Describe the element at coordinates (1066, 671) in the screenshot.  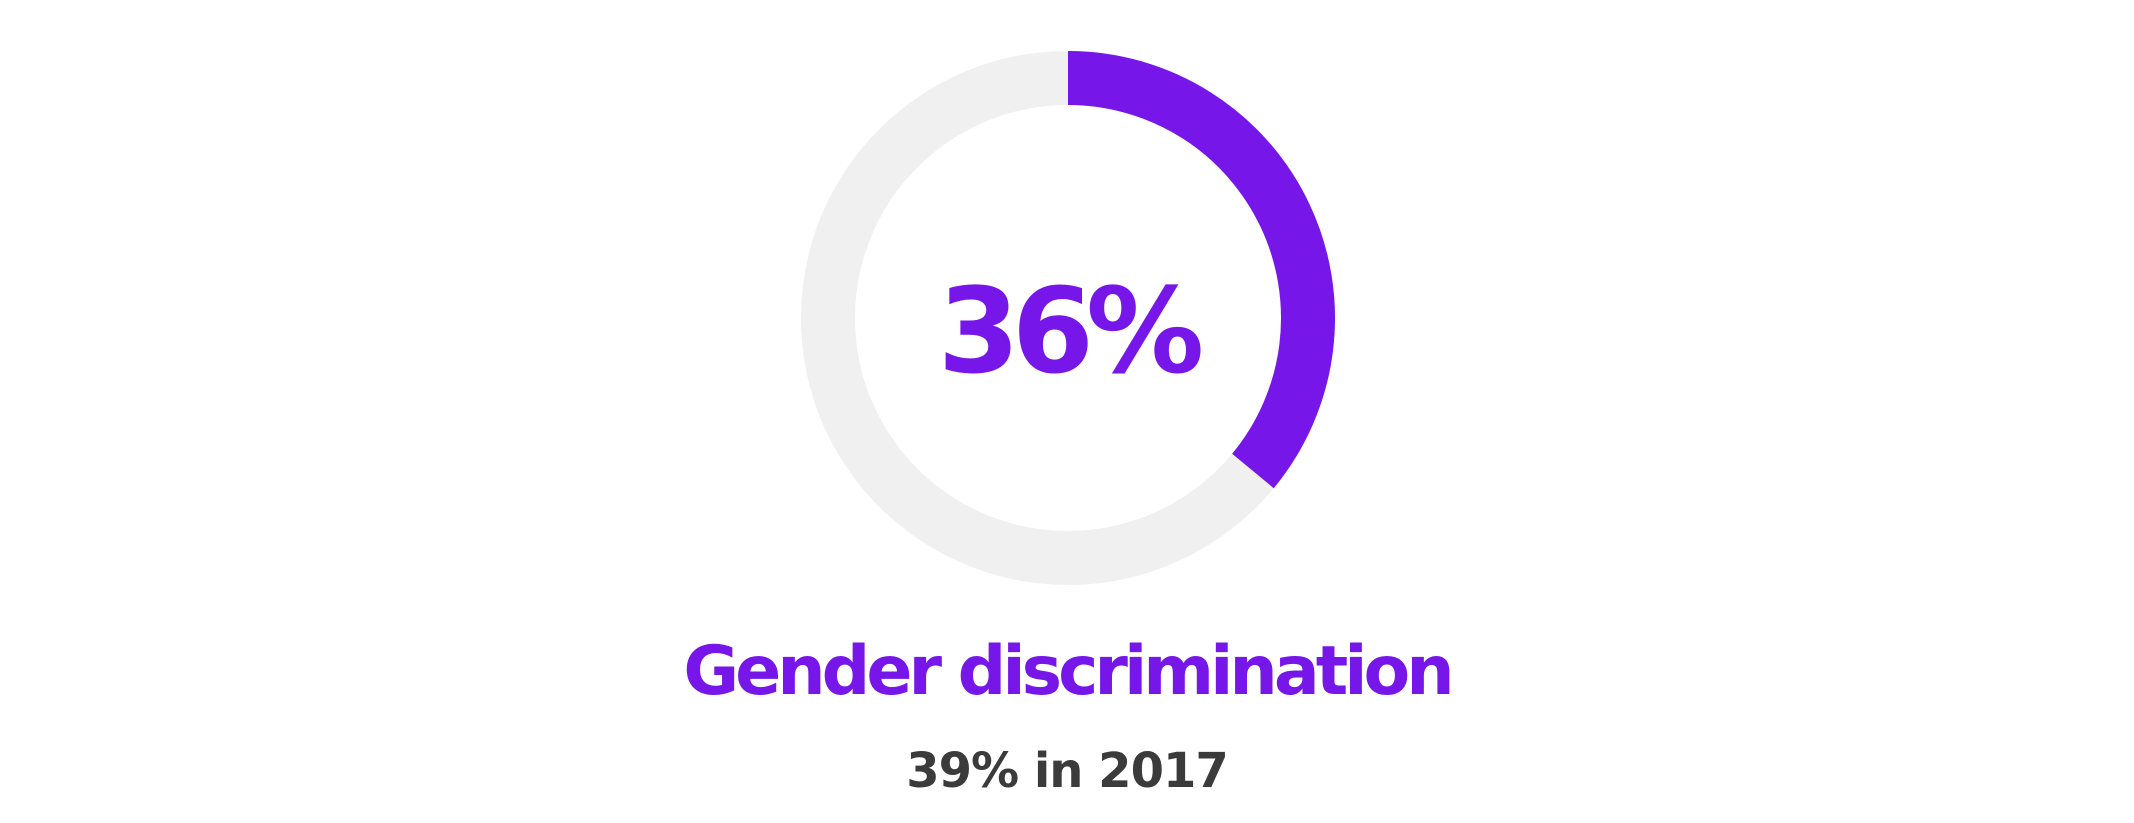
I see `chart-title: Gender discrimination` at that location.